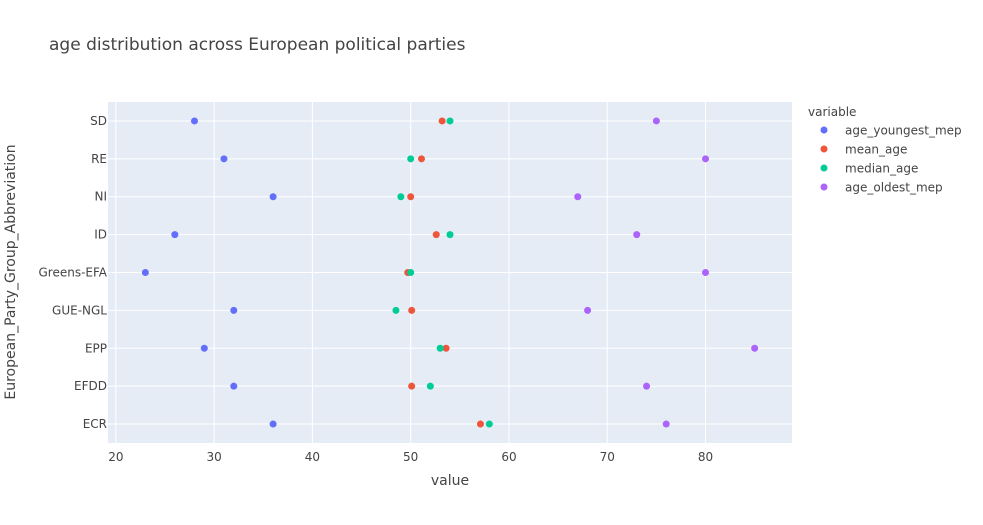  I want to click on y-tick-label: NI, so click(100, 197).